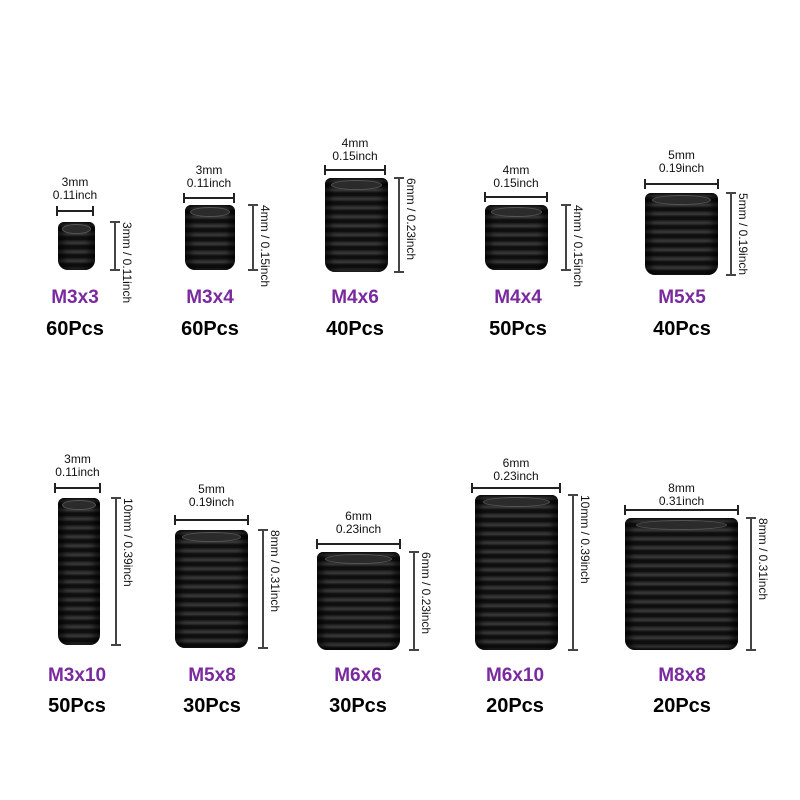 Image resolution: width=800 pixels, height=800 pixels. I want to click on width-label: 8mm 0.31inch, so click(682, 495).